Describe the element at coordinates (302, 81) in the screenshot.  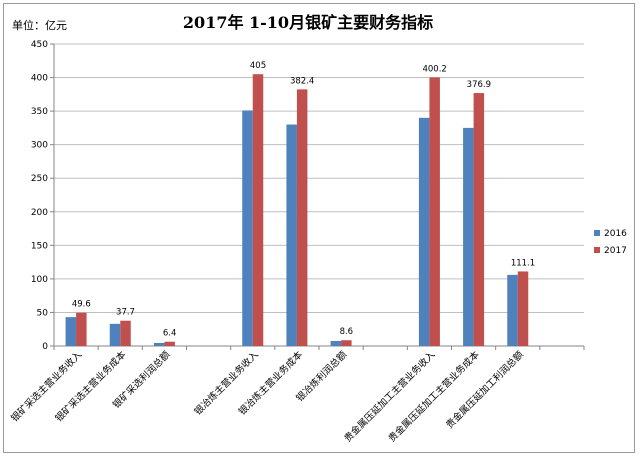
I see `data-label: 382.4` at that location.